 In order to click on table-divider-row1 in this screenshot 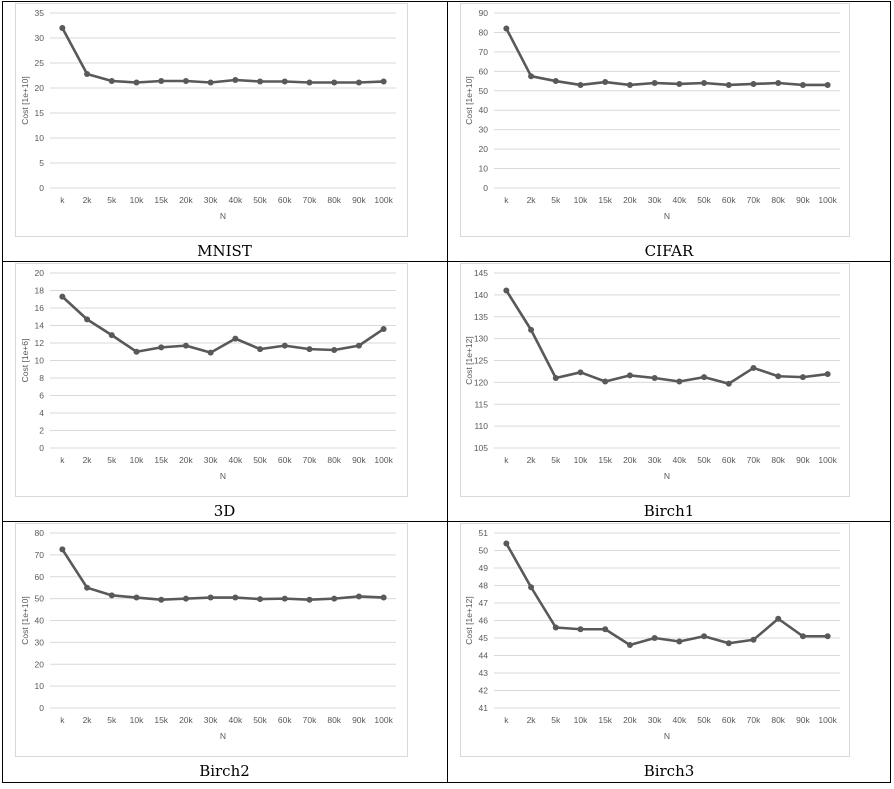, I will do `click(446, 261)`.